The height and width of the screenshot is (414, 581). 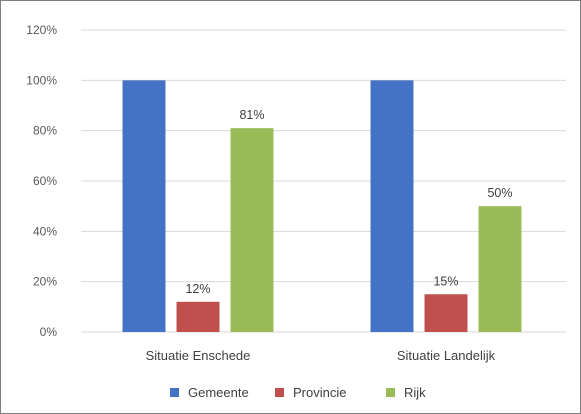 I want to click on y-tick-label: 20%, so click(x=45, y=282).